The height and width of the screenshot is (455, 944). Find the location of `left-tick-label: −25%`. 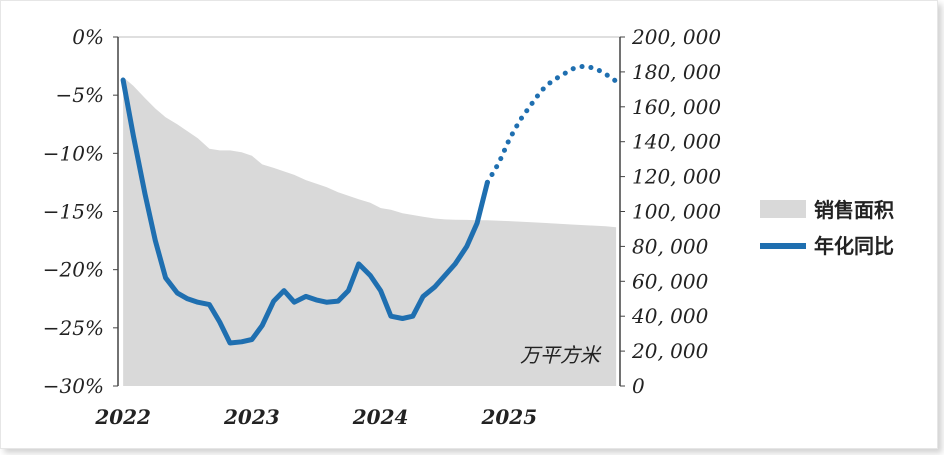

left-tick-label: −25% is located at coordinates (73, 328).